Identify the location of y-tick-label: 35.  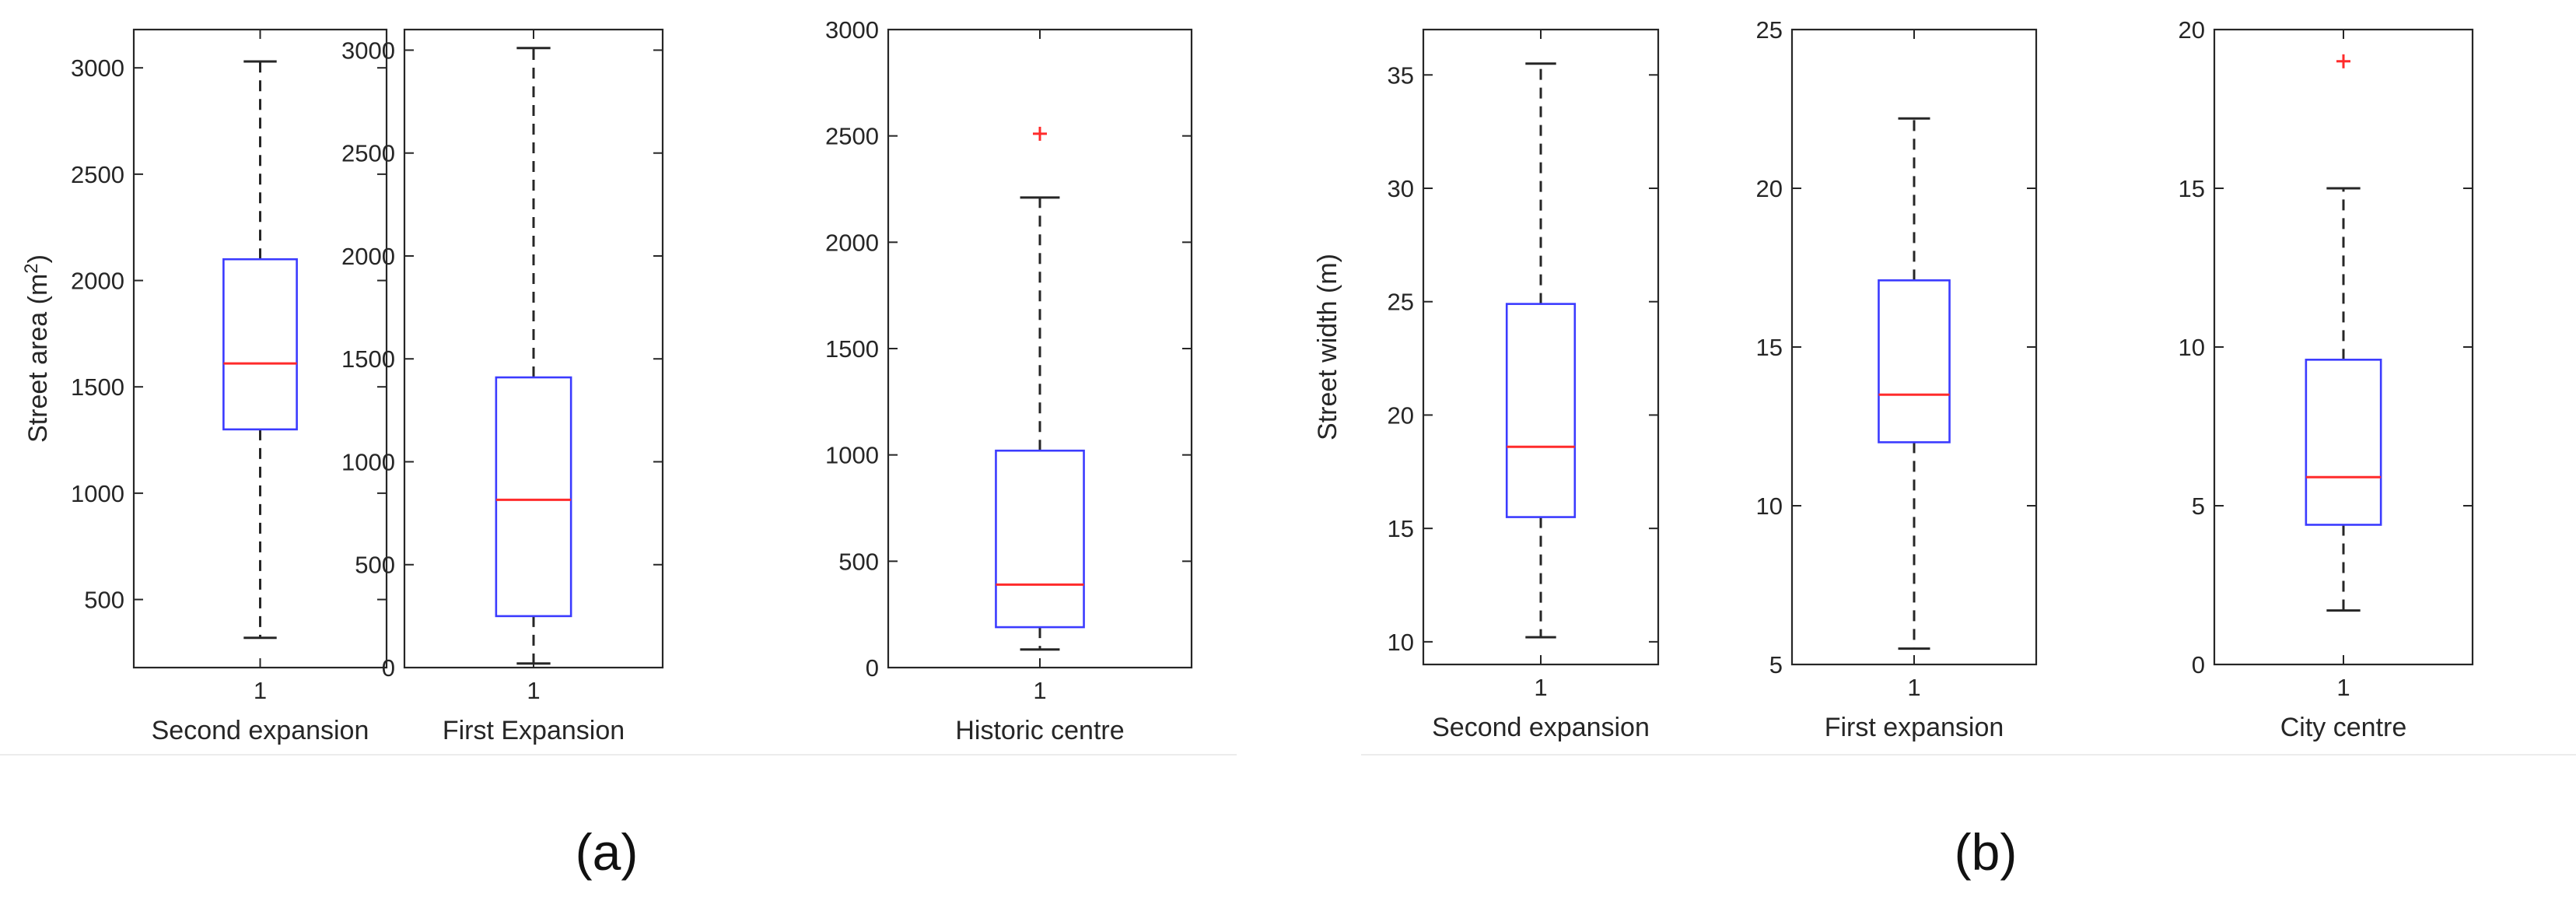
(1401, 75).